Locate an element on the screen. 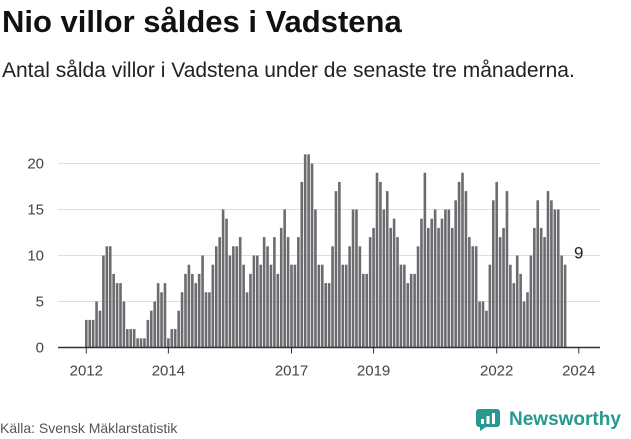 The width and height of the screenshot is (631, 439). y-tick-label: 5 is located at coordinates (40, 302).